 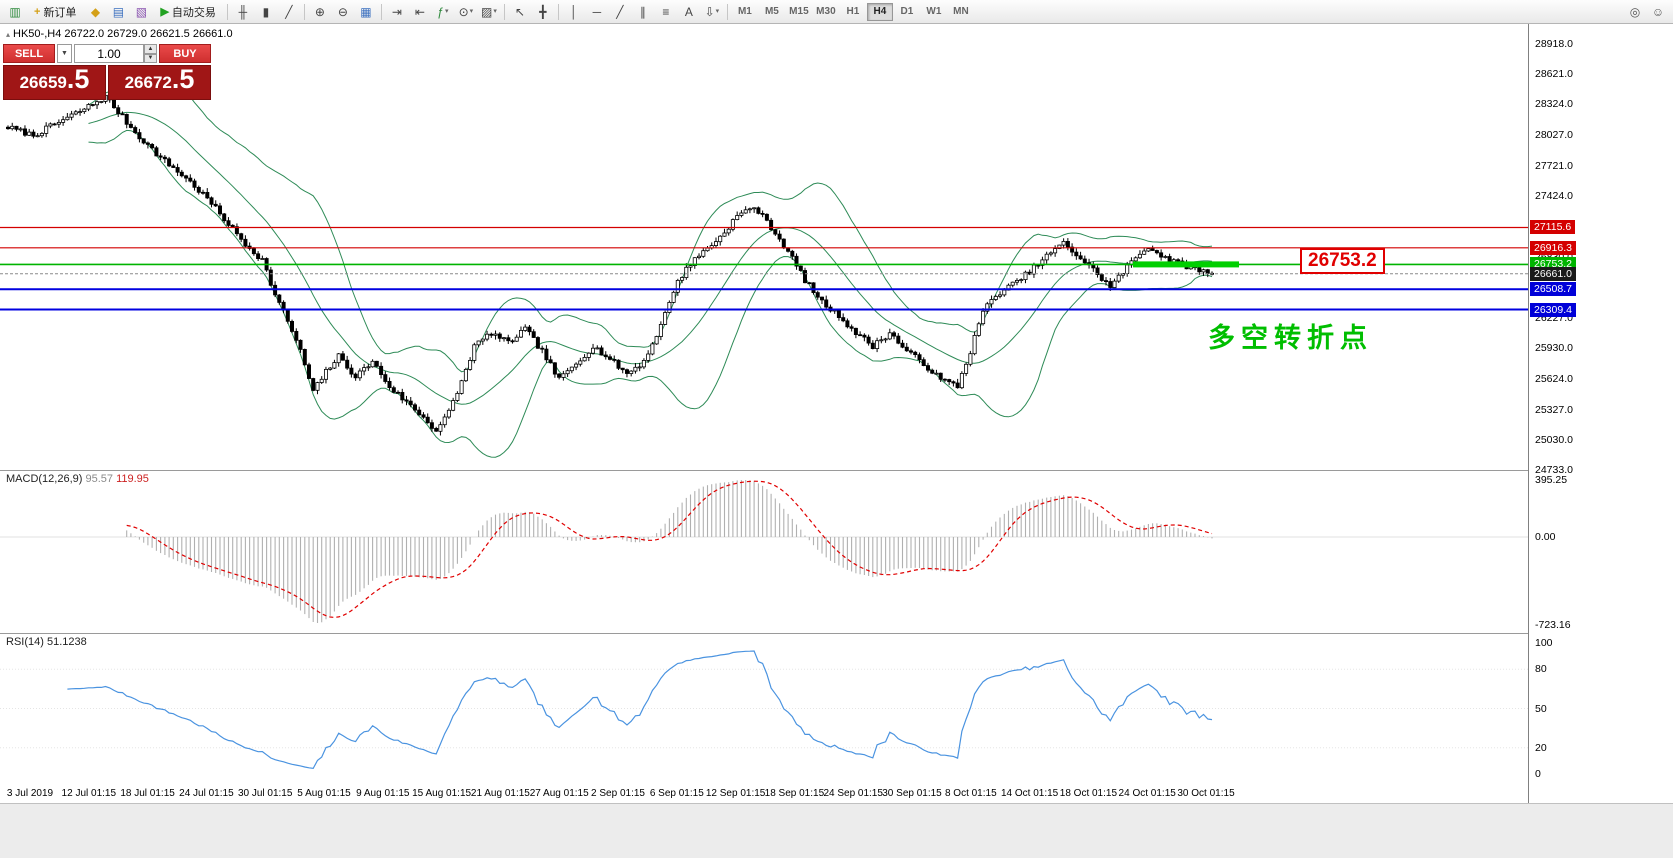 I want to click on date-label: 30 Jul 01:15, so click(x=265, y=793).